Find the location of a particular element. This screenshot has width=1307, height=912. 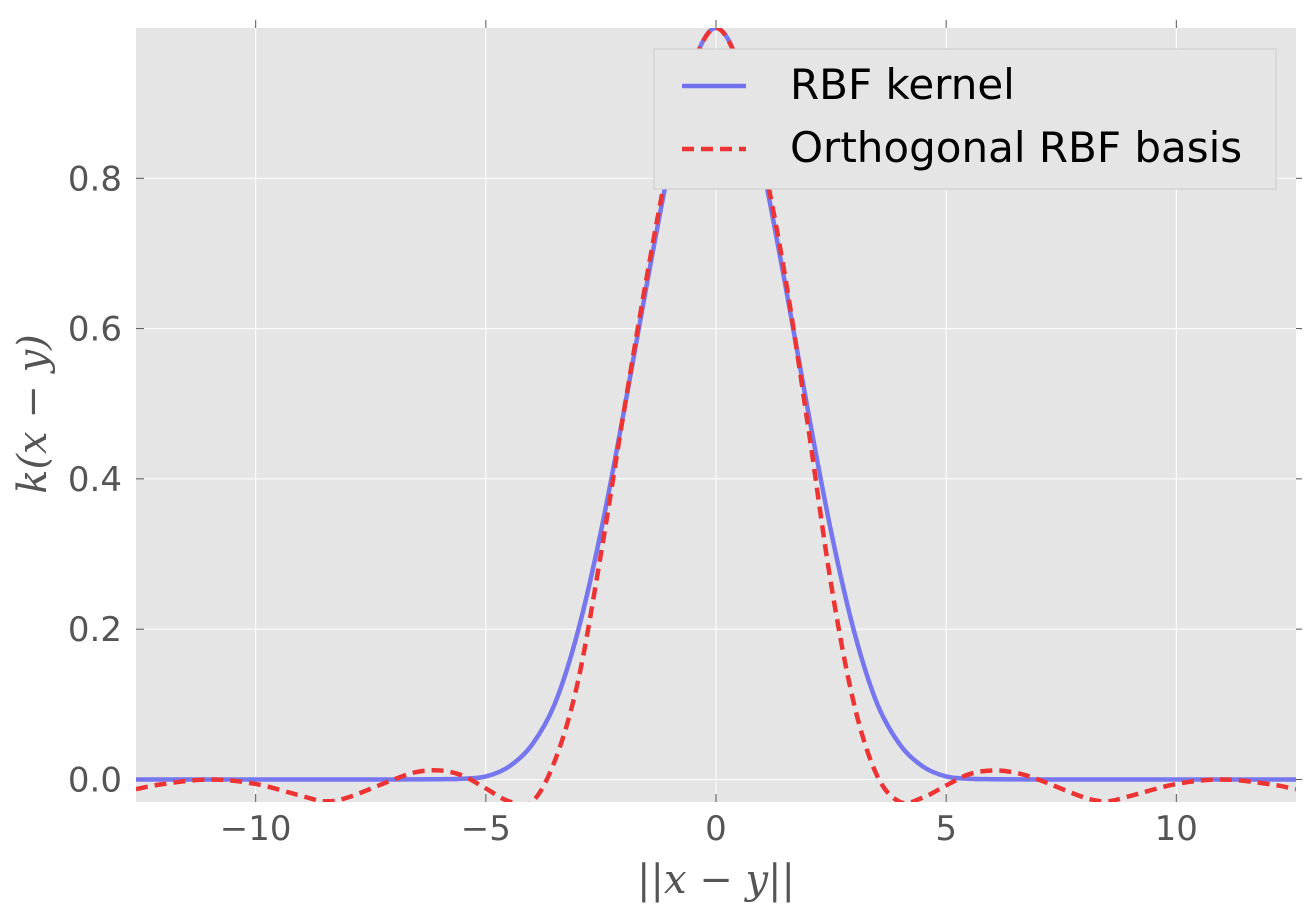

y-tick-label: 0.0 is located at coordinates (95, 780).